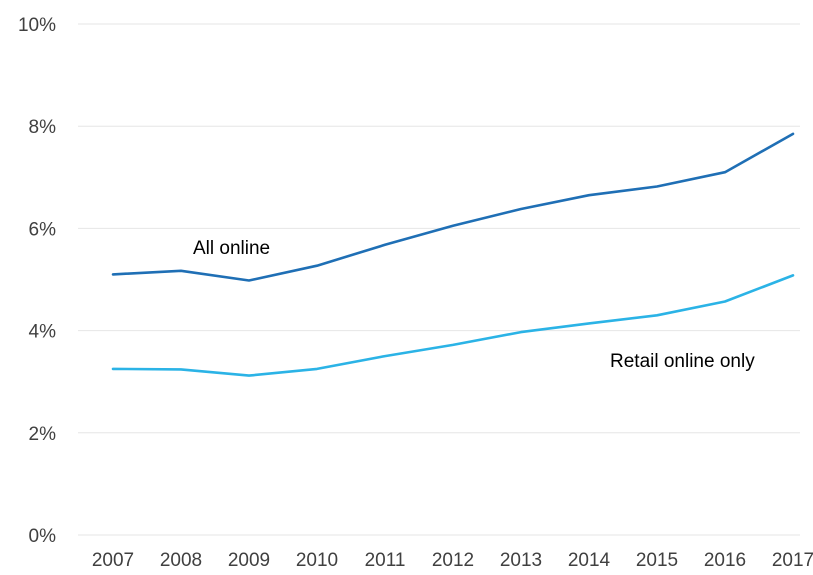 The height and width of the screenshot is (575, 813). I want to click on x-tick-label: 2014, so click(589, 560).